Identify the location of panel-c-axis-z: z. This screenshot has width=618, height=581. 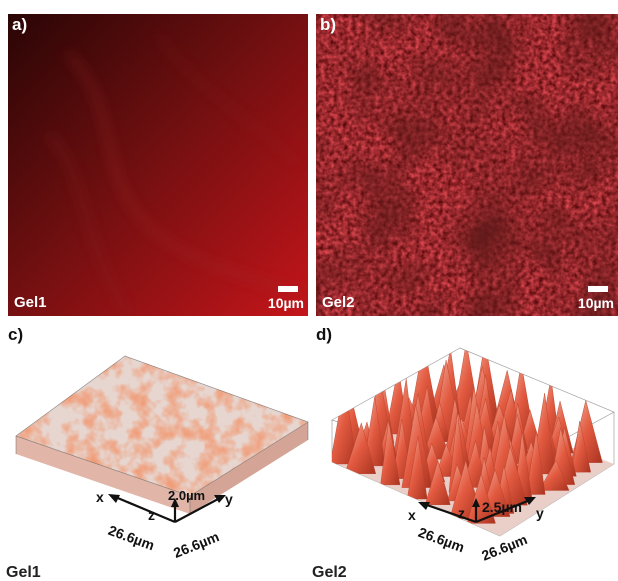
(151, 515).